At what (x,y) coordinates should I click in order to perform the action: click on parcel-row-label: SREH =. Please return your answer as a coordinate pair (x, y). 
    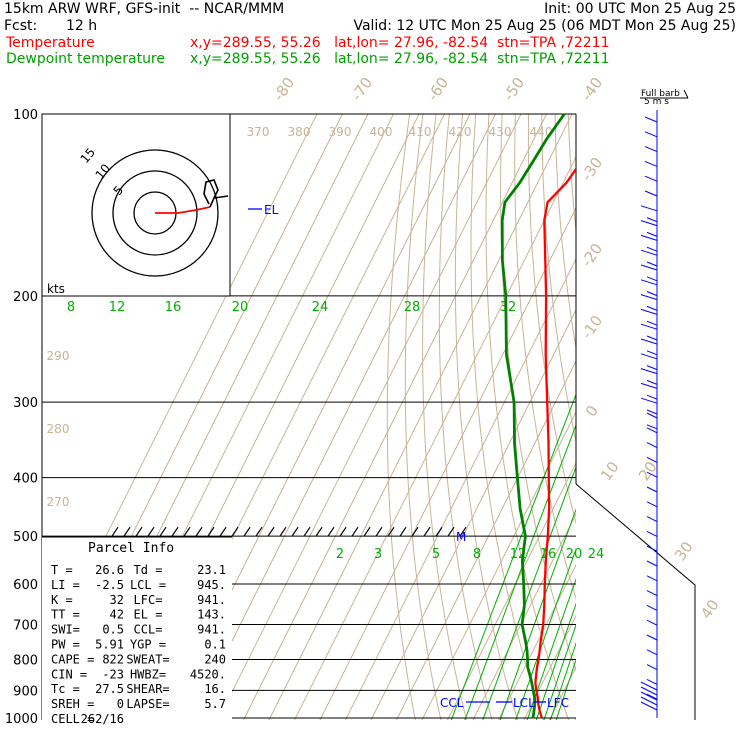
    Looking at the image, I should click on (72, 704).